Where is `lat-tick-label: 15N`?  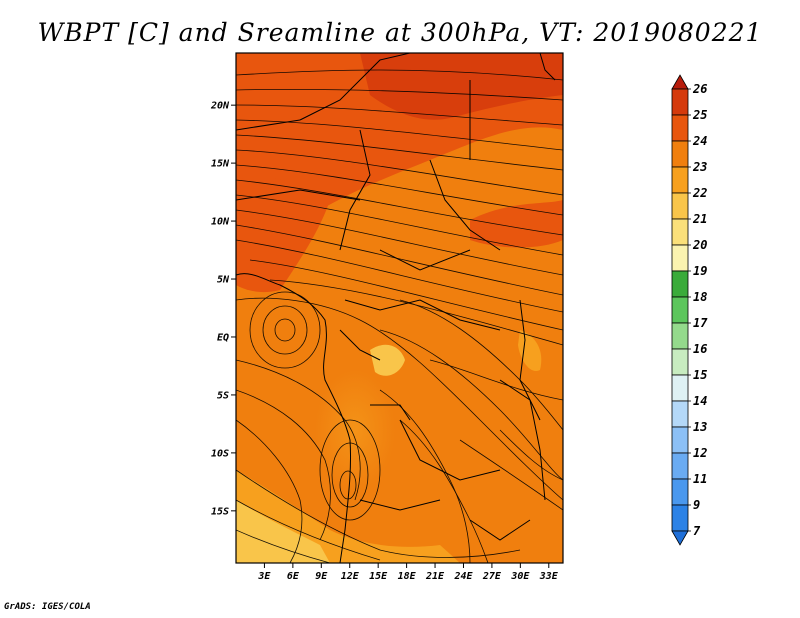
lat-tick-label: 15N is located at coordinates (220, 164).